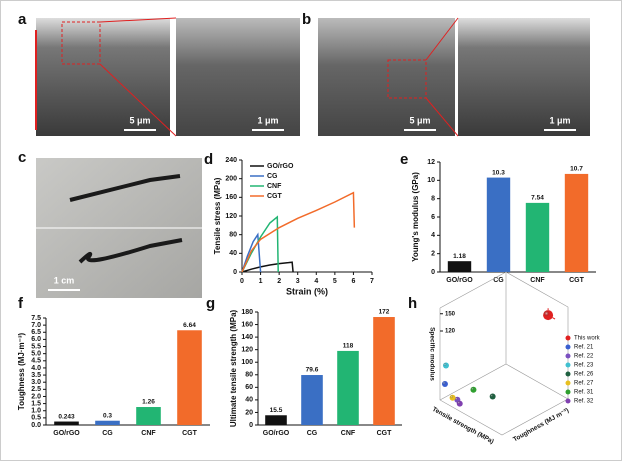 The image size is (622, 461). I want to click on scale-label: 5 μm, so click(139, 120).